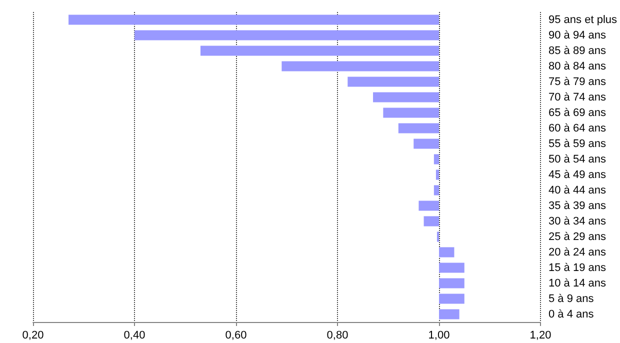 This screenshot has width=620, height=343. What do you see at coordinates (577, 35) in the screenshot?
I see `y-tick-label: 90 à 94 ans` at bounding box center [577, 35].